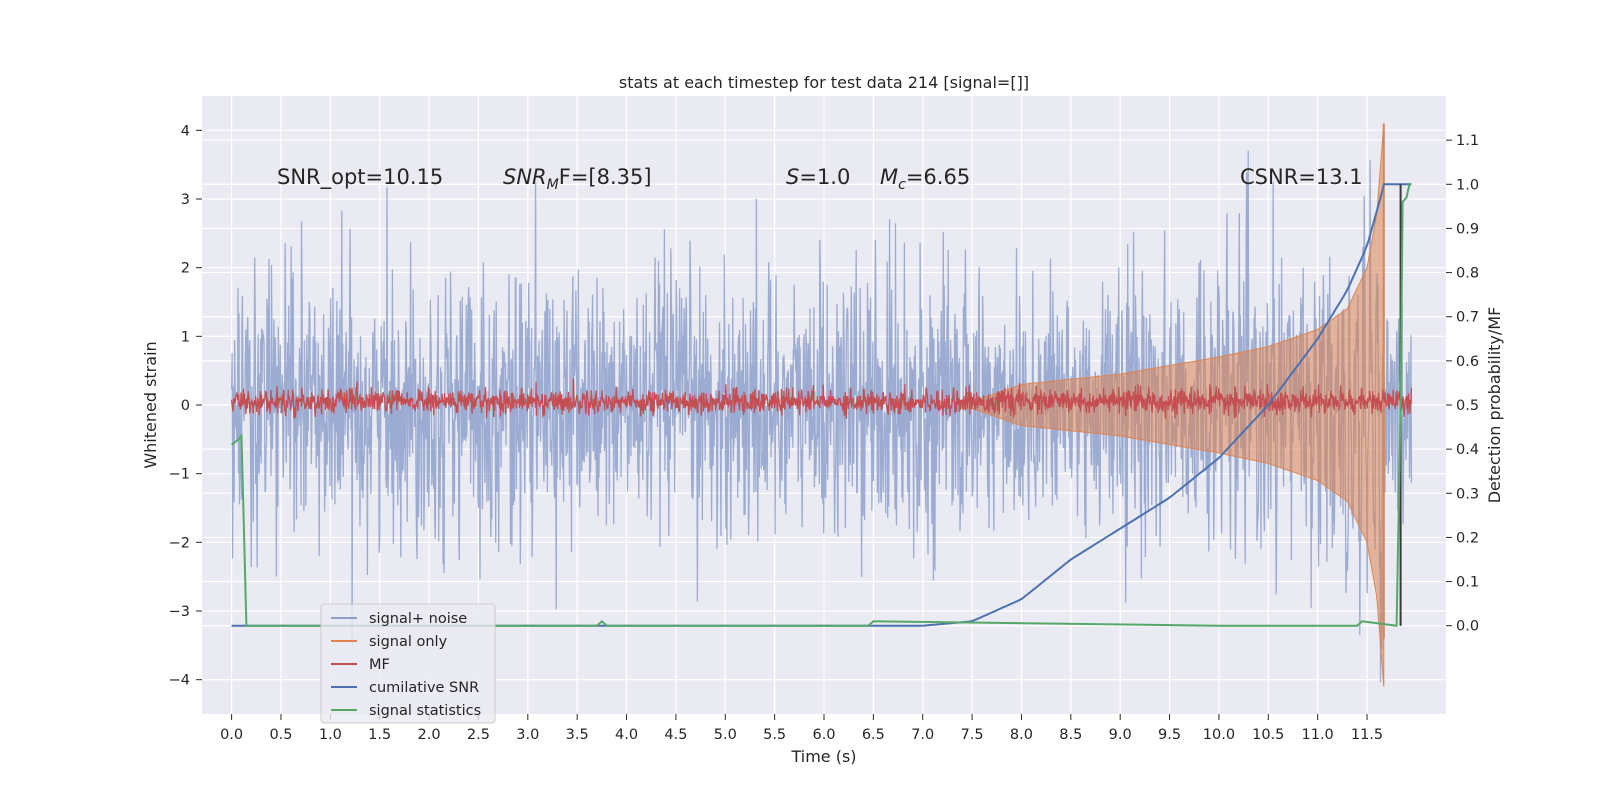 The width and height of the screenshot is (1600, 800). I want to click on y2-axis-label: Detection probability/MF, so click(1494, 405).